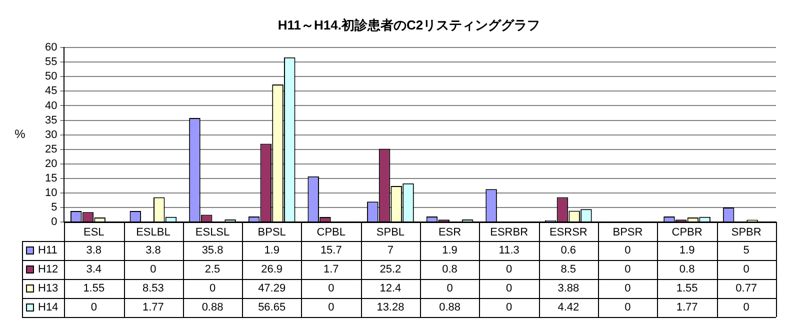  What do you see at coordinates (747, 288) in the screenshot?
I see `data-label: 0.77` at bounding box center [747, 288].